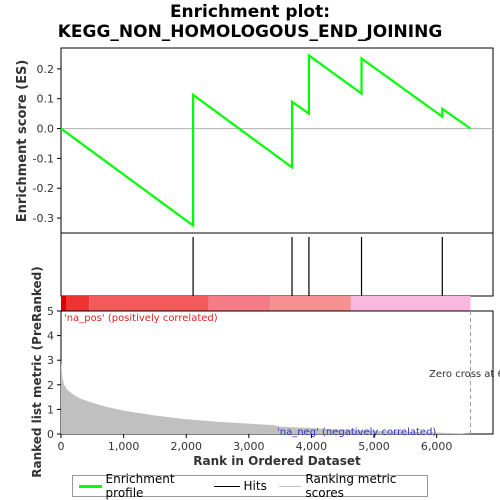 This screenshot has height=500, width=500. Describe the element at coordinates (50, 385) in the screenshot. I see `metric-y-tick-label: 2` at that location.